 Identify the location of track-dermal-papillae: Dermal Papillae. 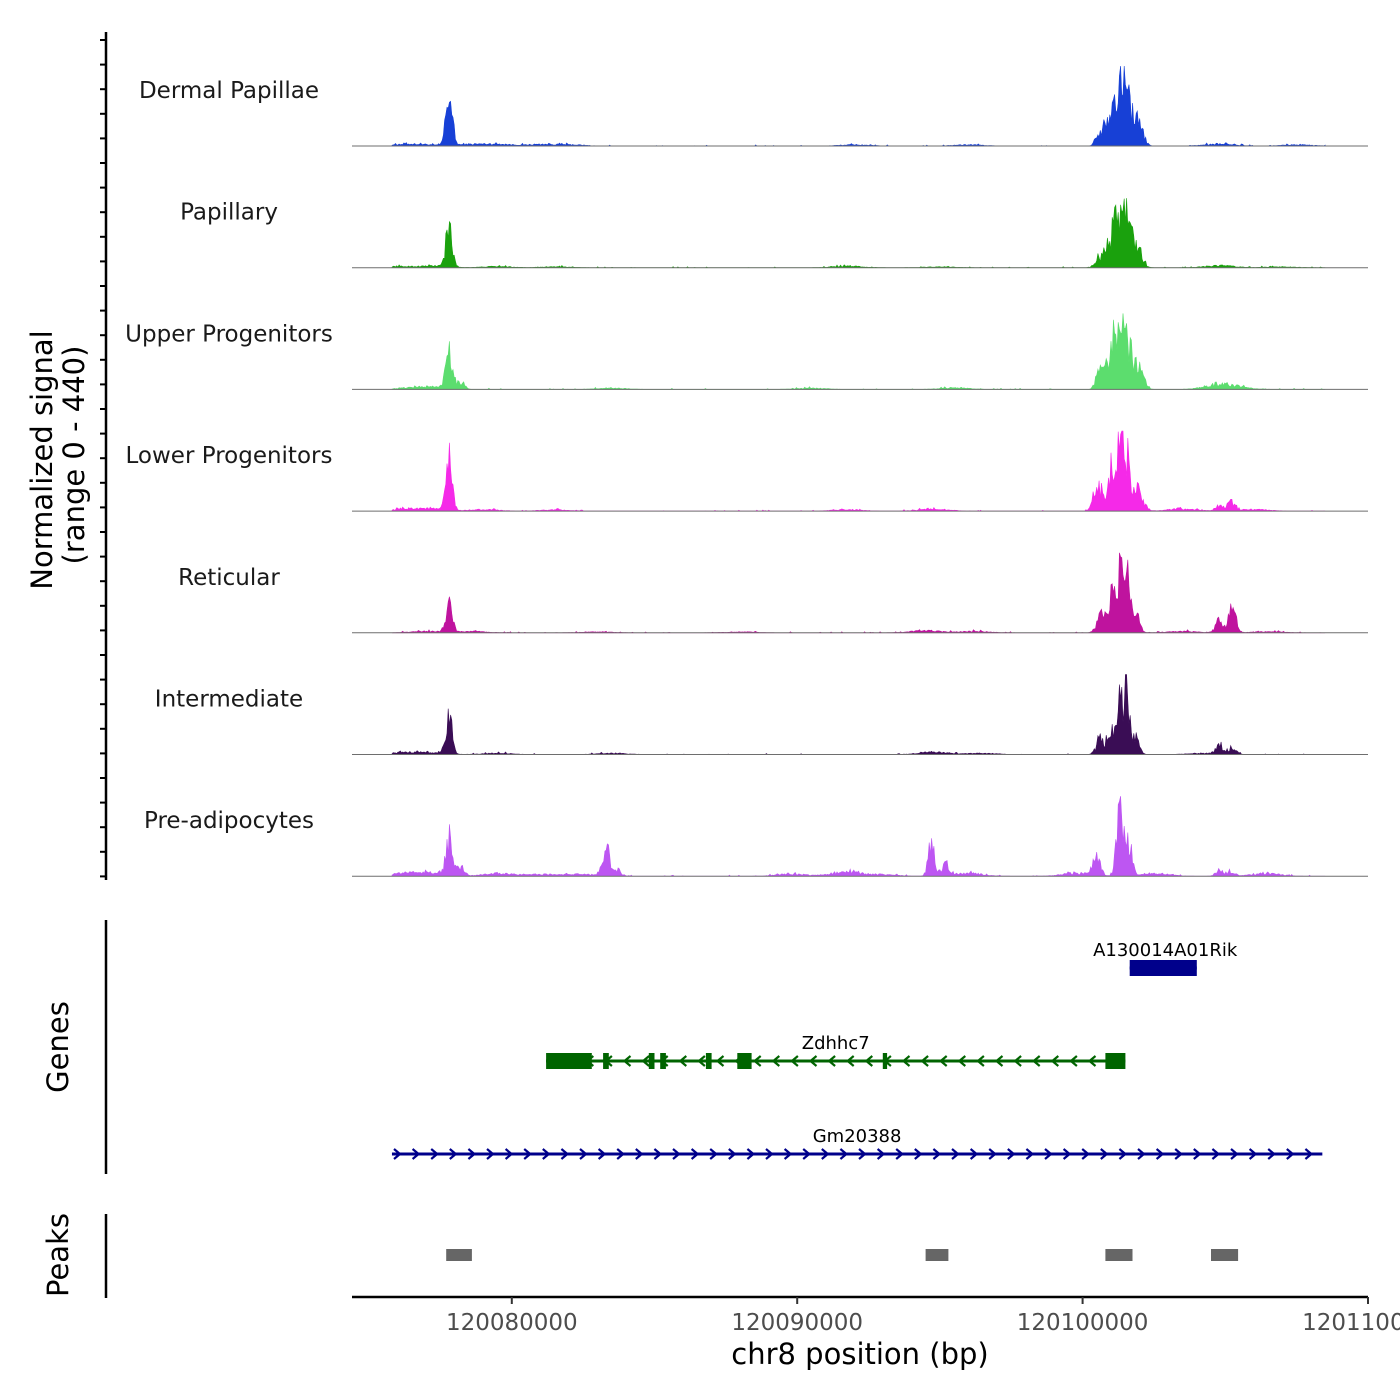
(753, 106).